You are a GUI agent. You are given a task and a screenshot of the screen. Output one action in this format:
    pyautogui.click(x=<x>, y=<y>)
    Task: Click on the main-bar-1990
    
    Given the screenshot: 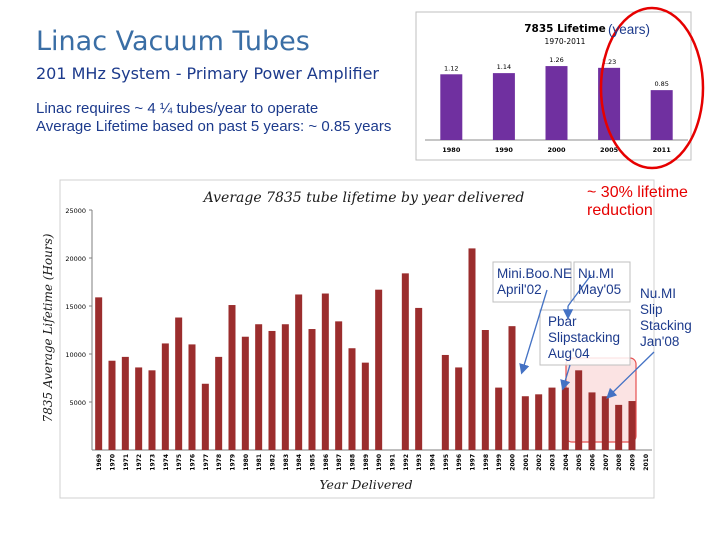 What is the action you would take?
    pyautogui.click(x=379, y=369)
    